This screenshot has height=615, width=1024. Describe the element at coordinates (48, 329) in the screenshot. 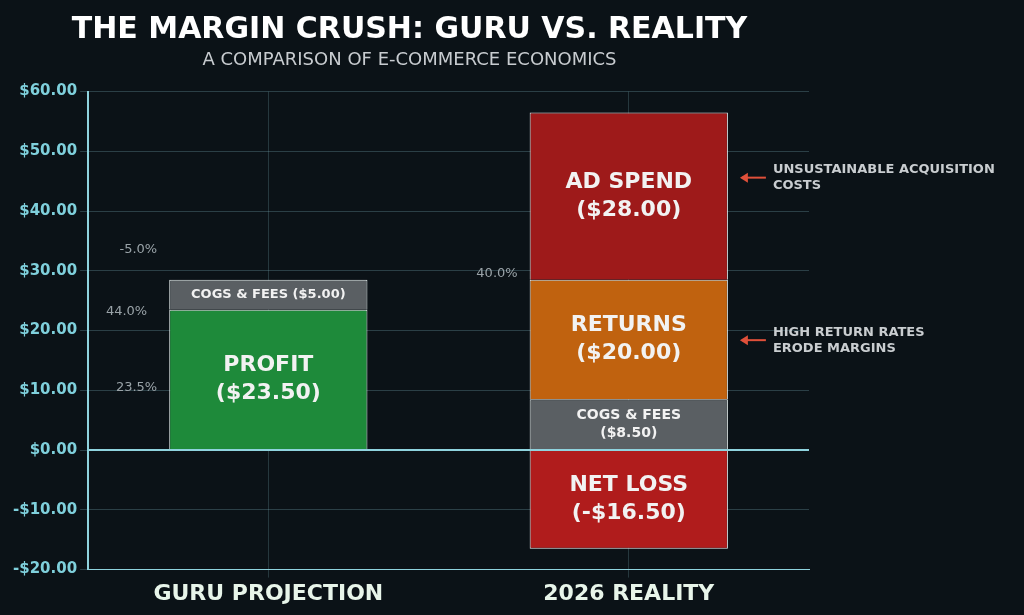

I see `y-tick-label: $20.00` at that location.